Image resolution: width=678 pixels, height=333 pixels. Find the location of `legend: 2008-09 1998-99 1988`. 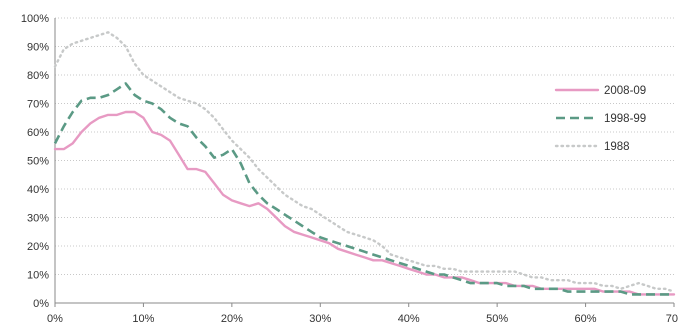

legend: 2008-09 1998-99 1988 is located at coordinates (600, 119).